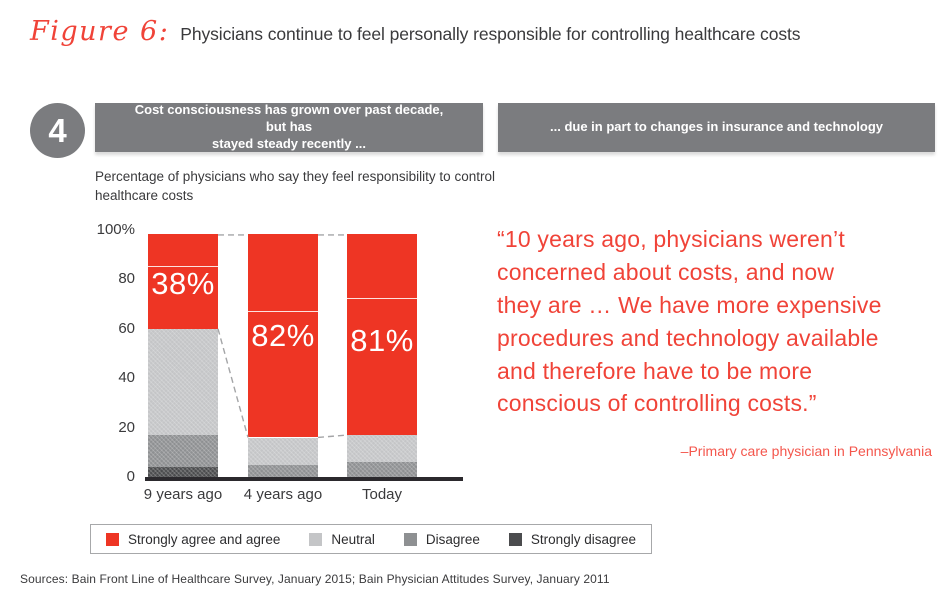 The image size is (950, 604). What do you see at coordinates (353, 539) in the screenshot?
I see `legend-label: Neutral` at bounding box center [353, 539].